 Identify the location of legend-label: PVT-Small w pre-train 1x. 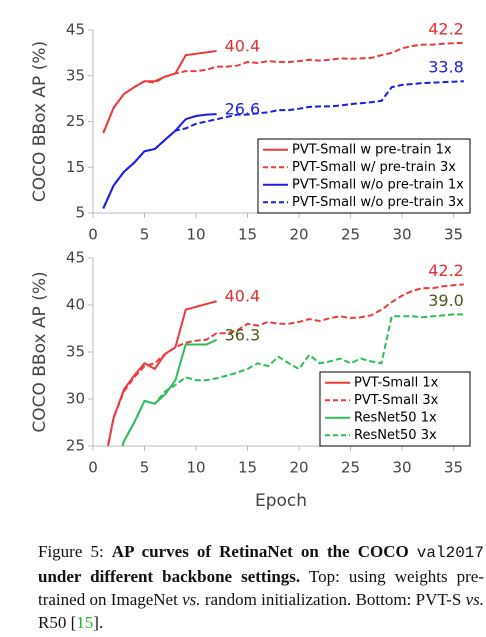
(372, 149).